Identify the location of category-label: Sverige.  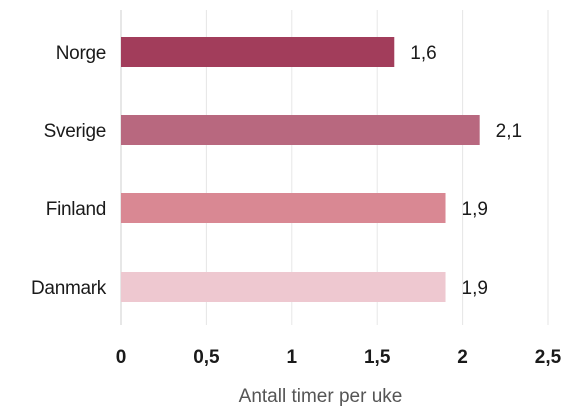
(75, 131).